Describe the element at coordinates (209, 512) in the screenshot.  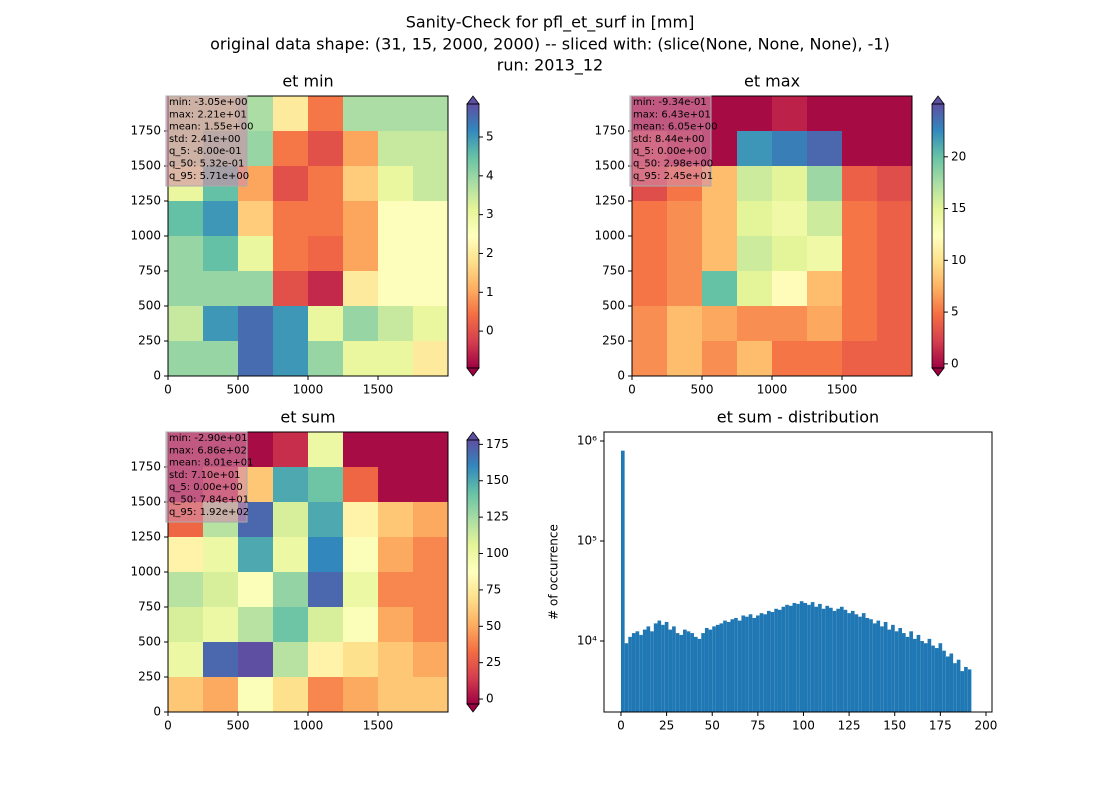
I see `stats-line: q_95: 1.92e+02` at that location.